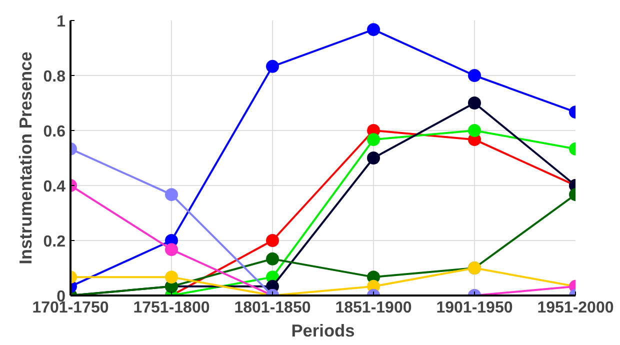  I want to click on y-tick-label: 0.6, so click(54, 132).